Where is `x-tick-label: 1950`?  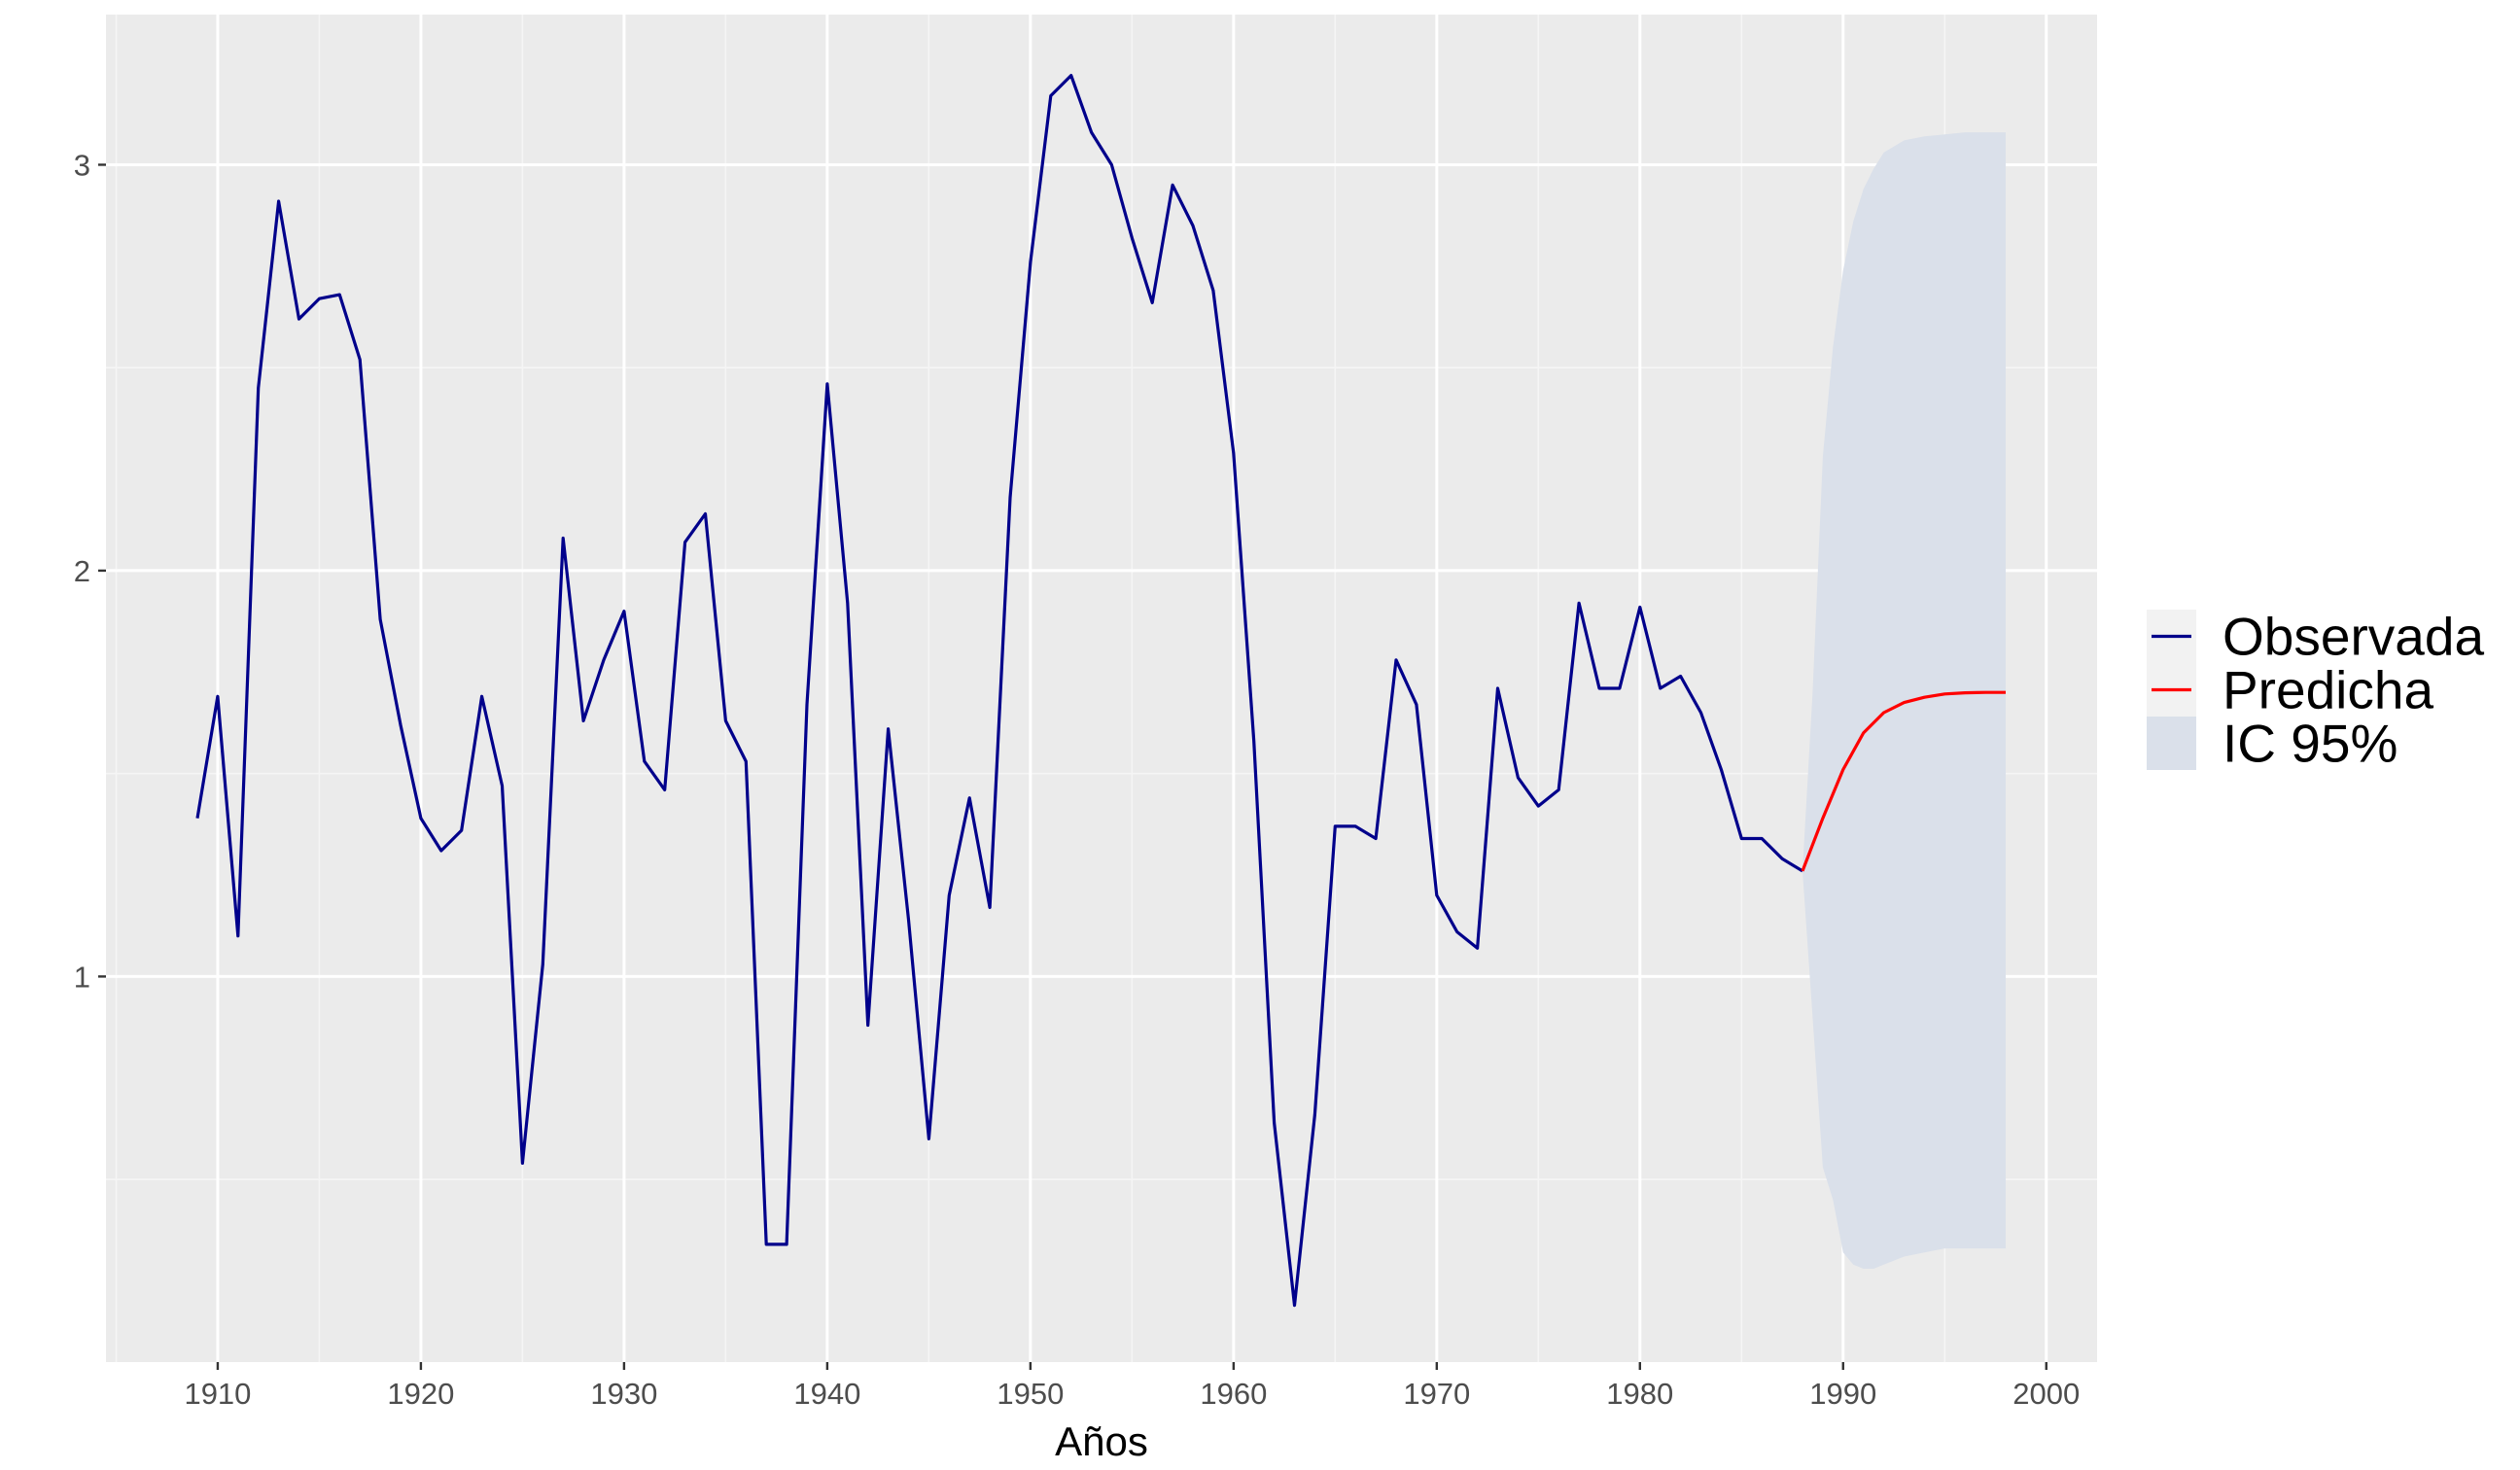 x-tick-label: 1950 is located at coordinates (1030, 1394).